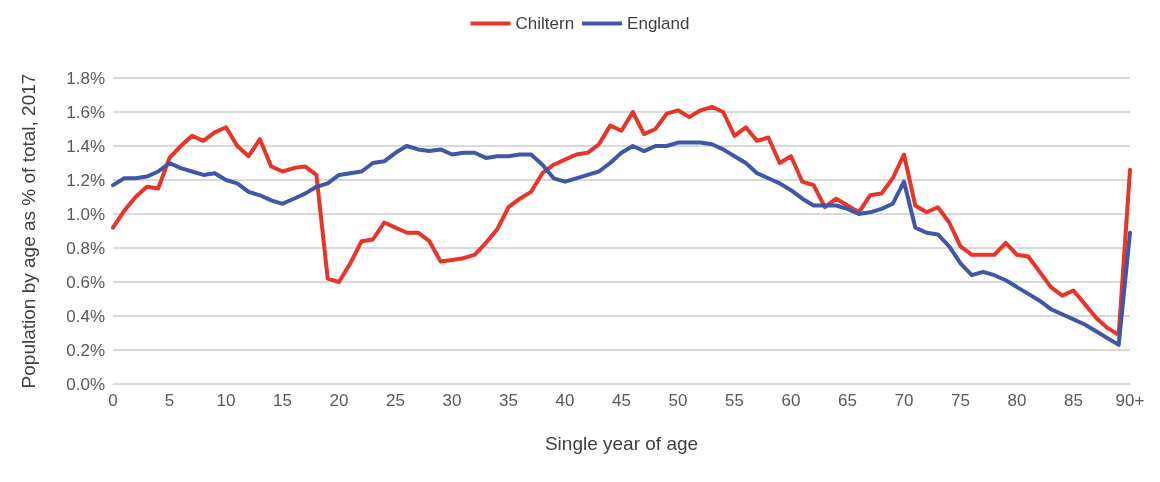 The width and height of the screenshot is (1160, 482). Describe the element at coordinates (85, 282) in the screenshot. I see `y-tick-label: 0.6%` at that location.